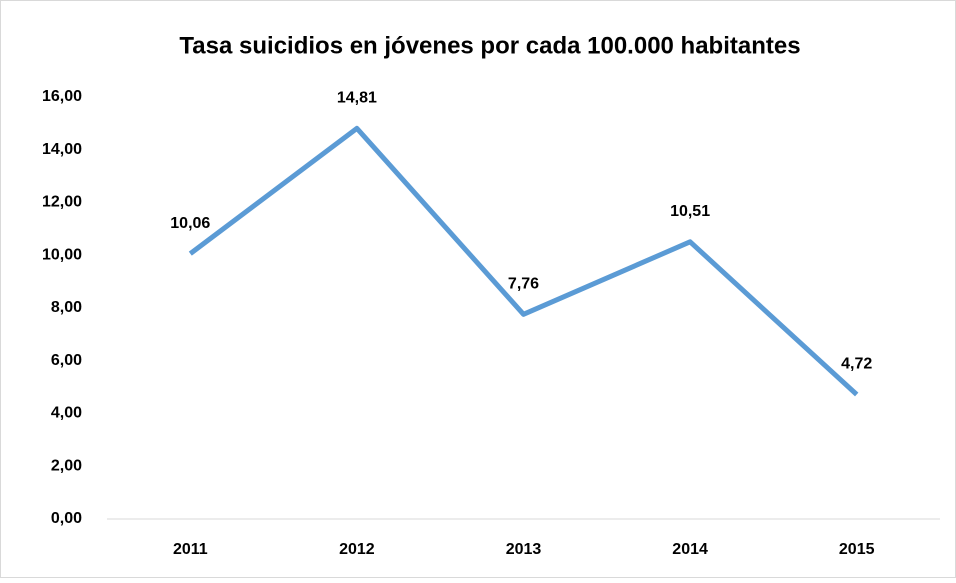 The width and height of the screenshot is (956, 583). Describe the element at coordinates (856, 364) in the screenshot. I see `data-label: 4,72` at that location.